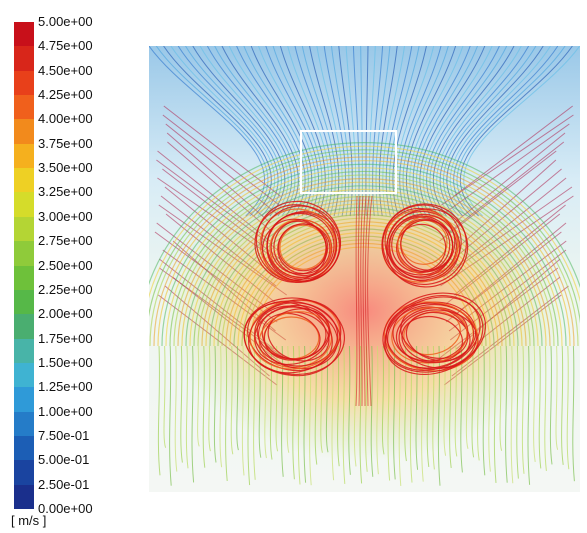 The width and height of the screenshot is (587, 533). I want to click on legend-tick-label: 4.00e+00, so click(65, 119).